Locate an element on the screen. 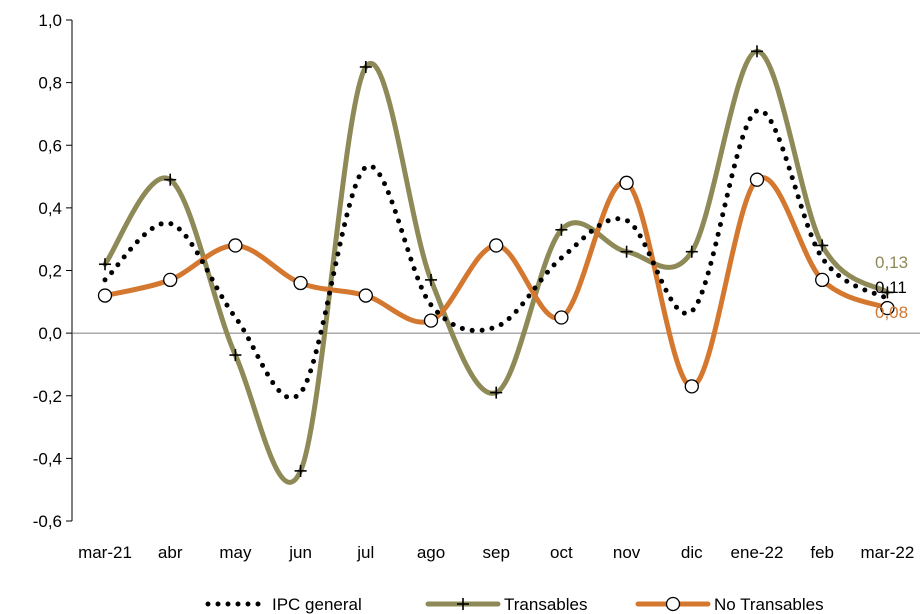 The width and height of the screenshot is (920, 614). x-tick-label: nov is located at coordinates (627, 552).